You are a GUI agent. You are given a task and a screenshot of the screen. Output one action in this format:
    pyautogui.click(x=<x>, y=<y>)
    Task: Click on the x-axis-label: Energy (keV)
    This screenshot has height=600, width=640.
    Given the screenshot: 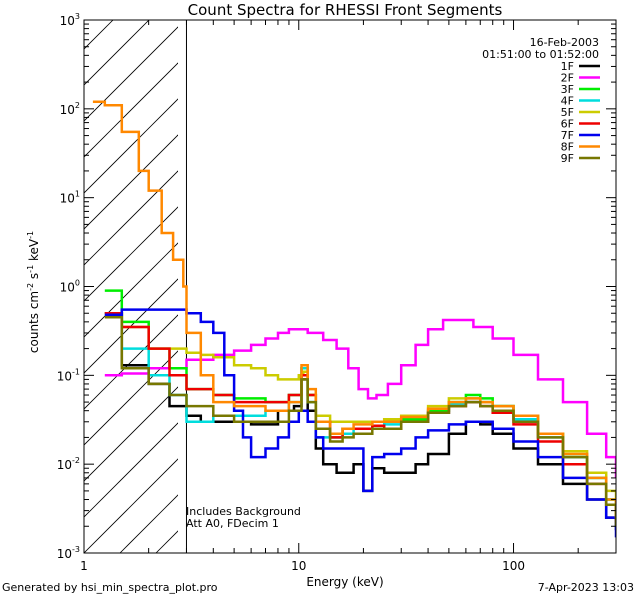 What is the action you would take?
    pyautogui.click(x=344, y=582)
    